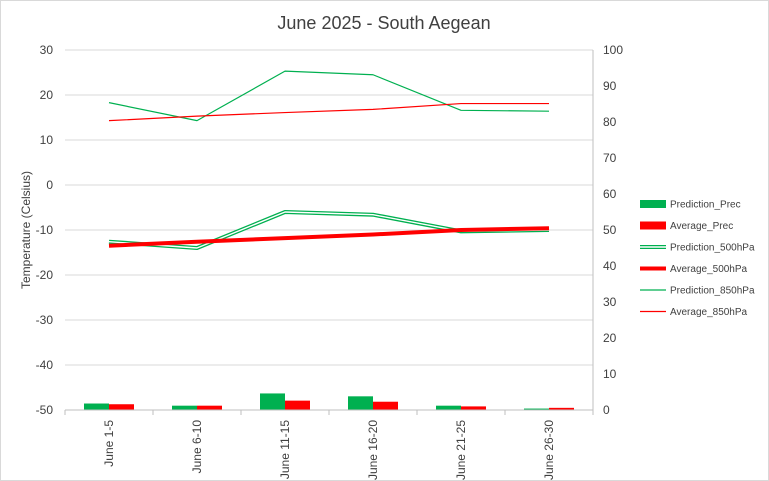  I want to click on line-average-850hpa, so click(328, 112).